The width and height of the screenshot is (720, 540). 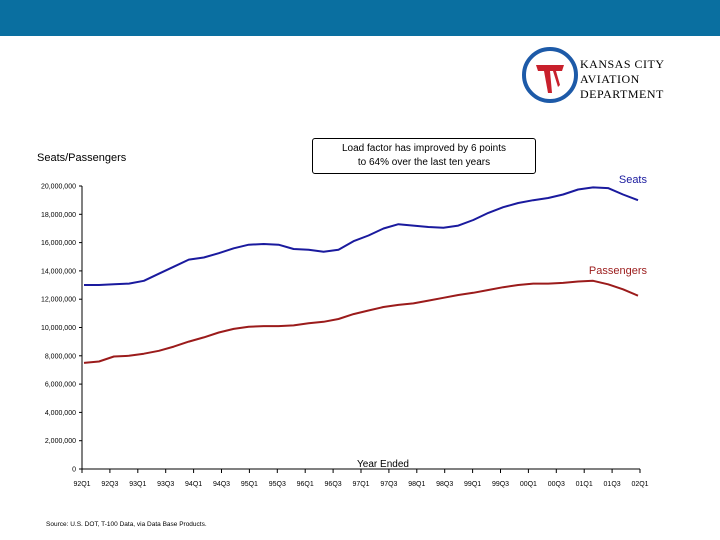 What do you see at coordinates (639, 484) in the screenshot?
I see `x-tick-label: 02Q1` at bounding box center [639, 484].